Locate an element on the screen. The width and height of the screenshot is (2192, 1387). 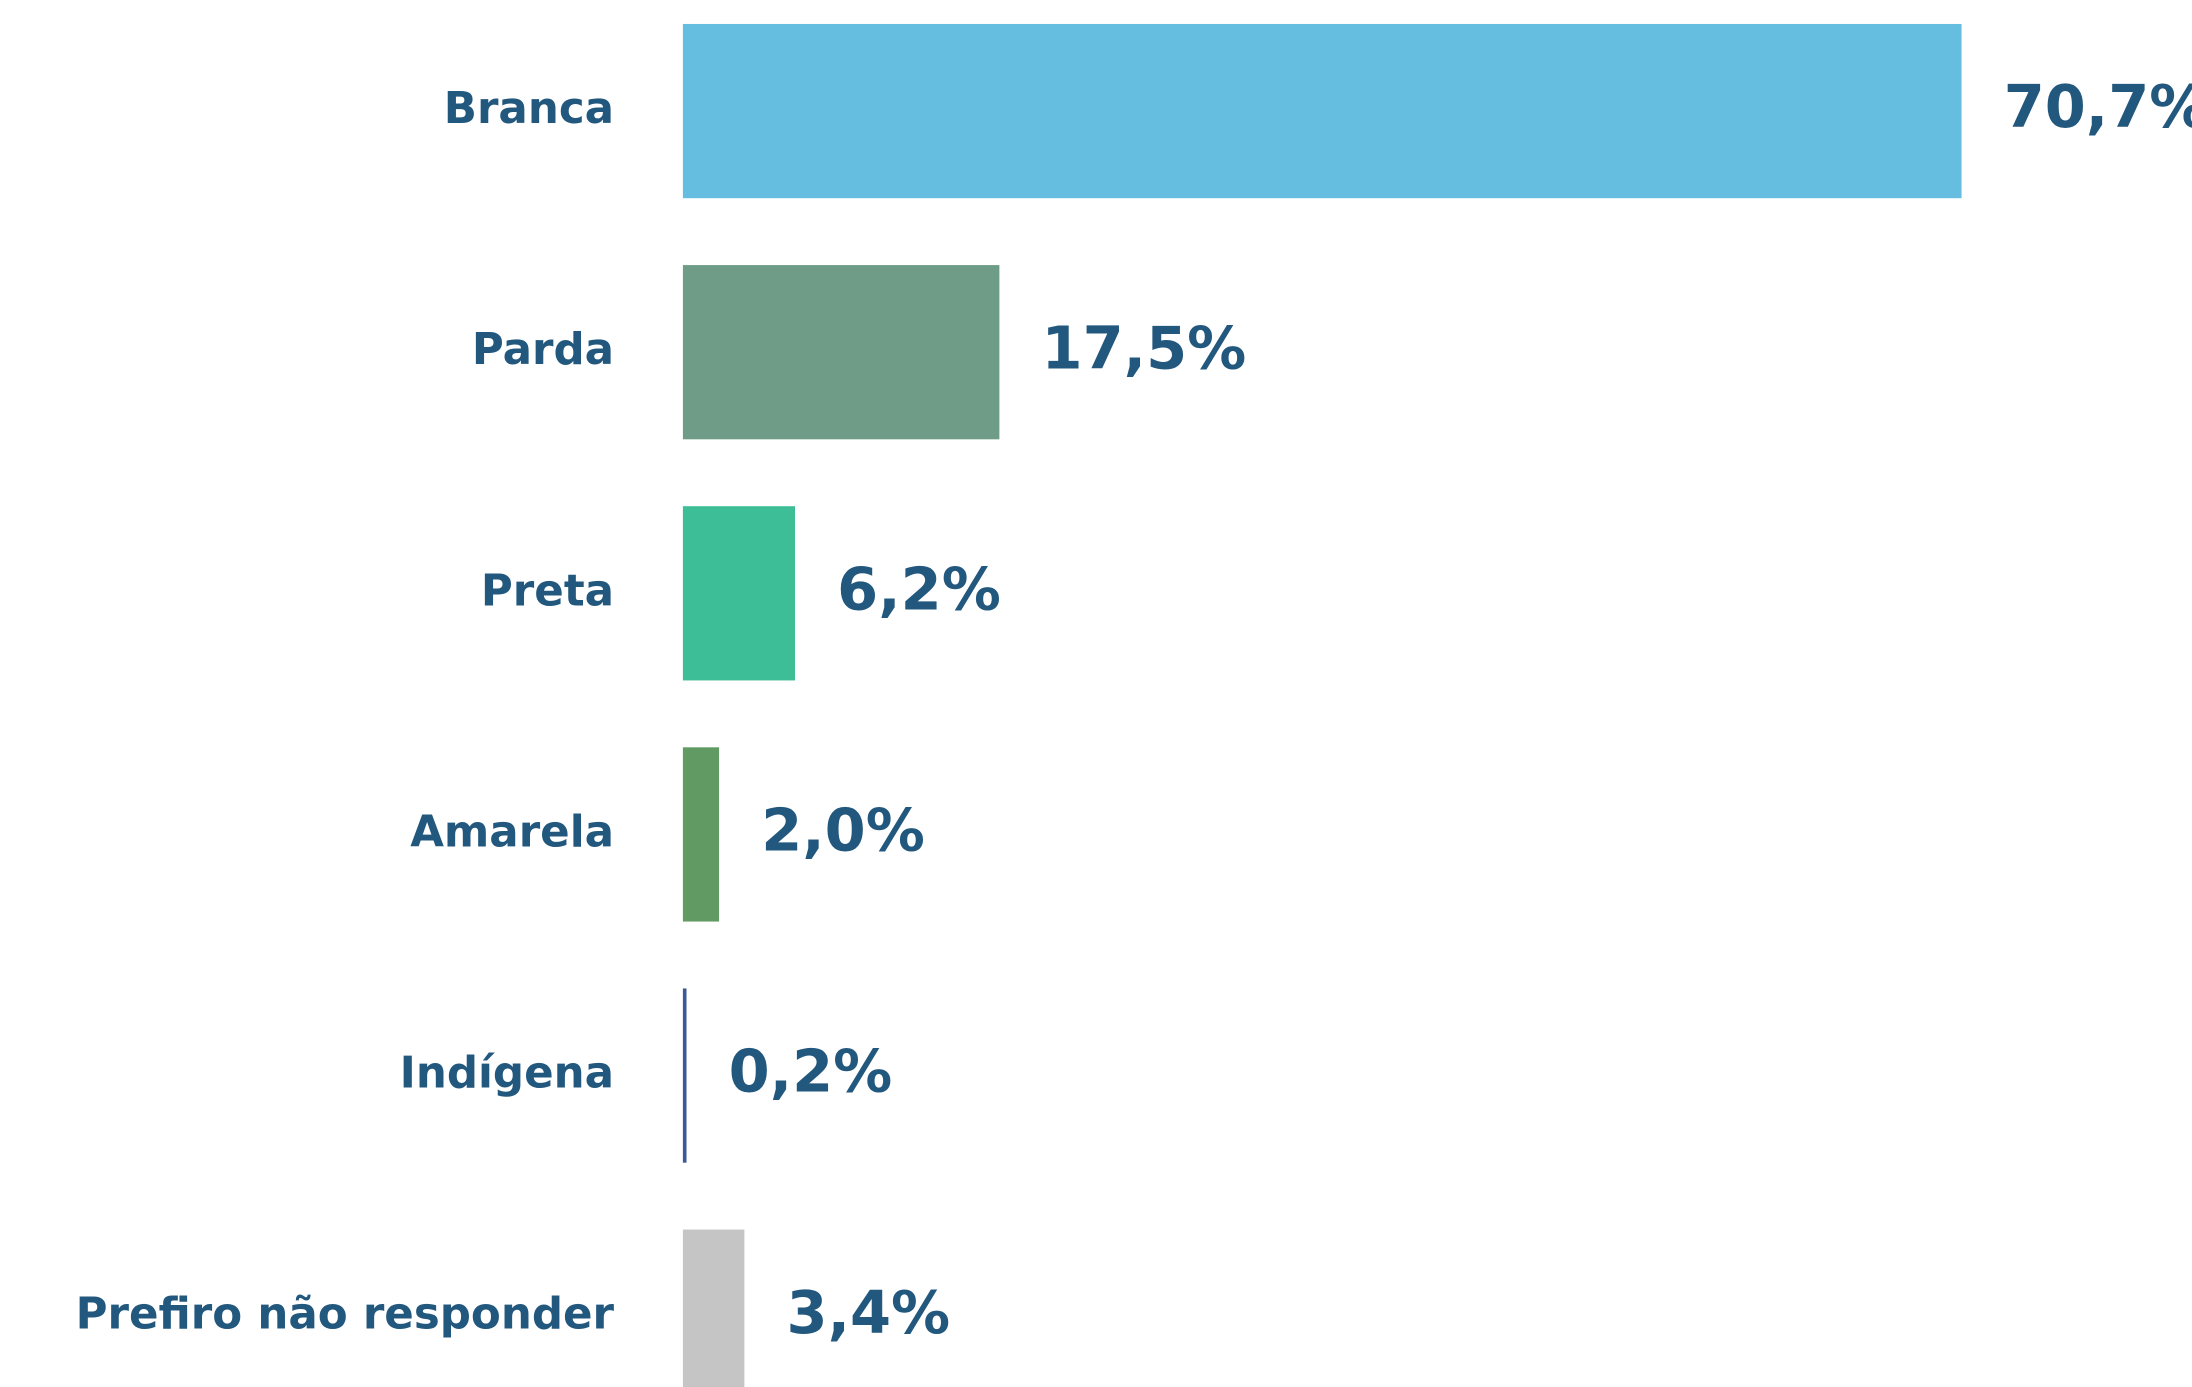
value-label: 2,0% is located at coordinates (843, 830).